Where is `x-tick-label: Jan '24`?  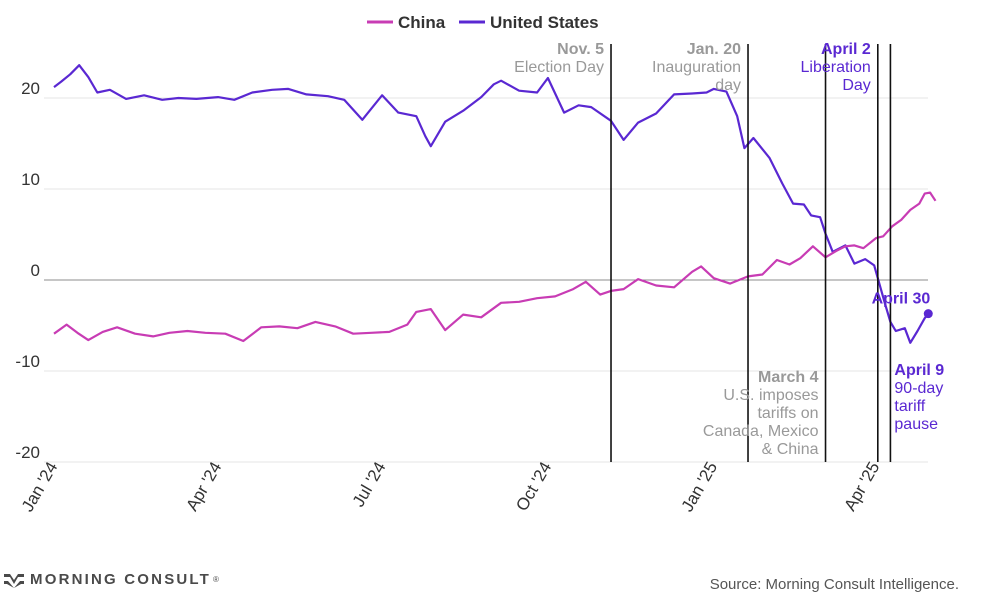
x-tick-label: Jan '24 is located at coordinates (40, 487).